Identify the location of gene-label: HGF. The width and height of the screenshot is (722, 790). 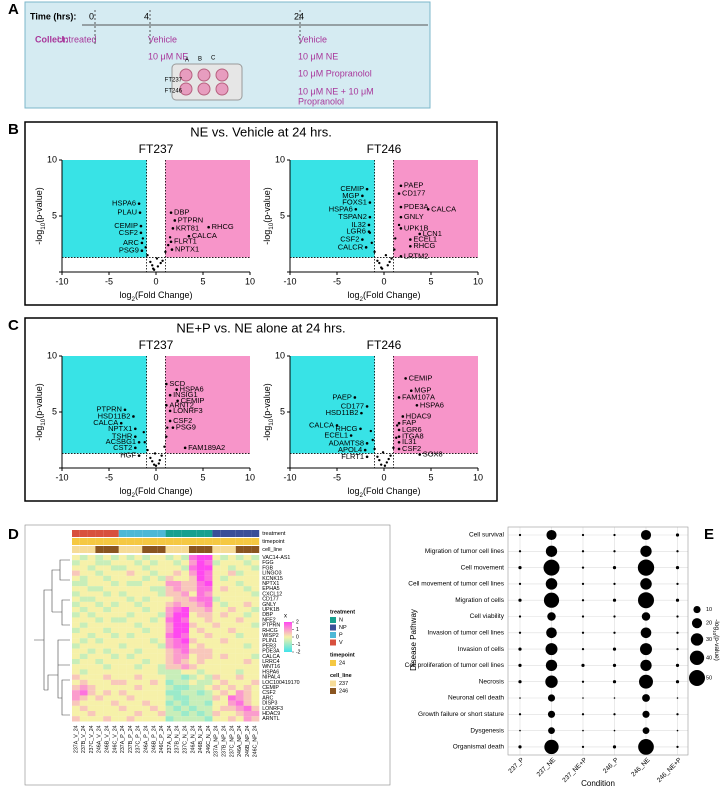
(128, 455).